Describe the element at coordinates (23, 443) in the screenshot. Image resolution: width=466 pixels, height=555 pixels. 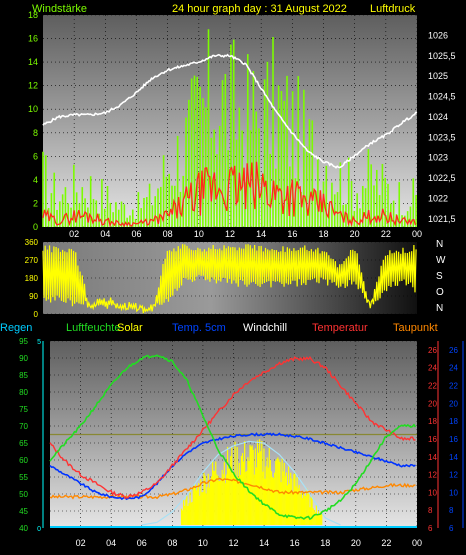
I see `humidity-tick-label: 65` at that location.